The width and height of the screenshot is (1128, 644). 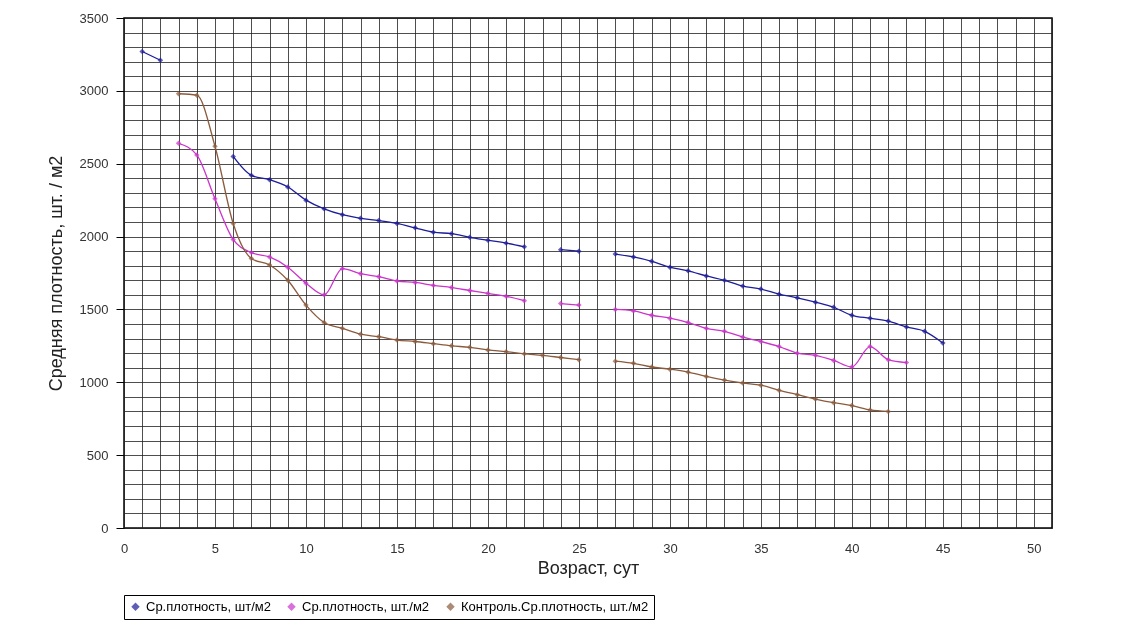 I want to click on x-tick-label: 0, so click(x=124, y=548).